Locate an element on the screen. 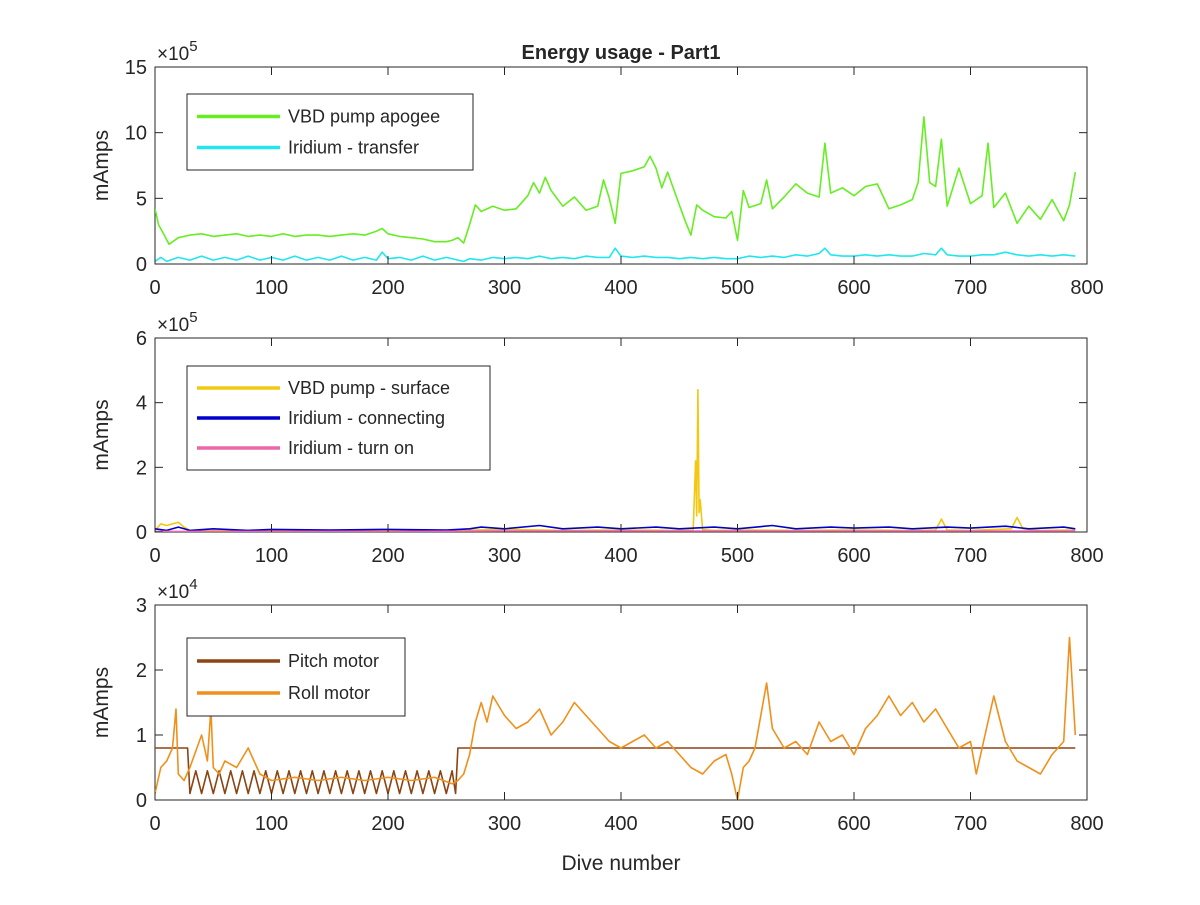 This screenshot has height=905, width=1200. legend: VBD pump apogee Iridium - transfer is located at coordinates (330, 132).